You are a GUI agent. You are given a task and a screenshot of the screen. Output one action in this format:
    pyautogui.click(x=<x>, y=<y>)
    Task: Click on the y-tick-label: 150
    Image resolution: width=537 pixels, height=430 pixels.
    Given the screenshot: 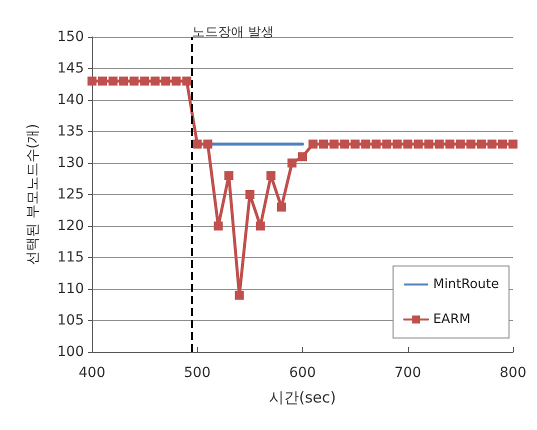 What is the action you would take?
    pyautogui.click(x=70, y=37)
    